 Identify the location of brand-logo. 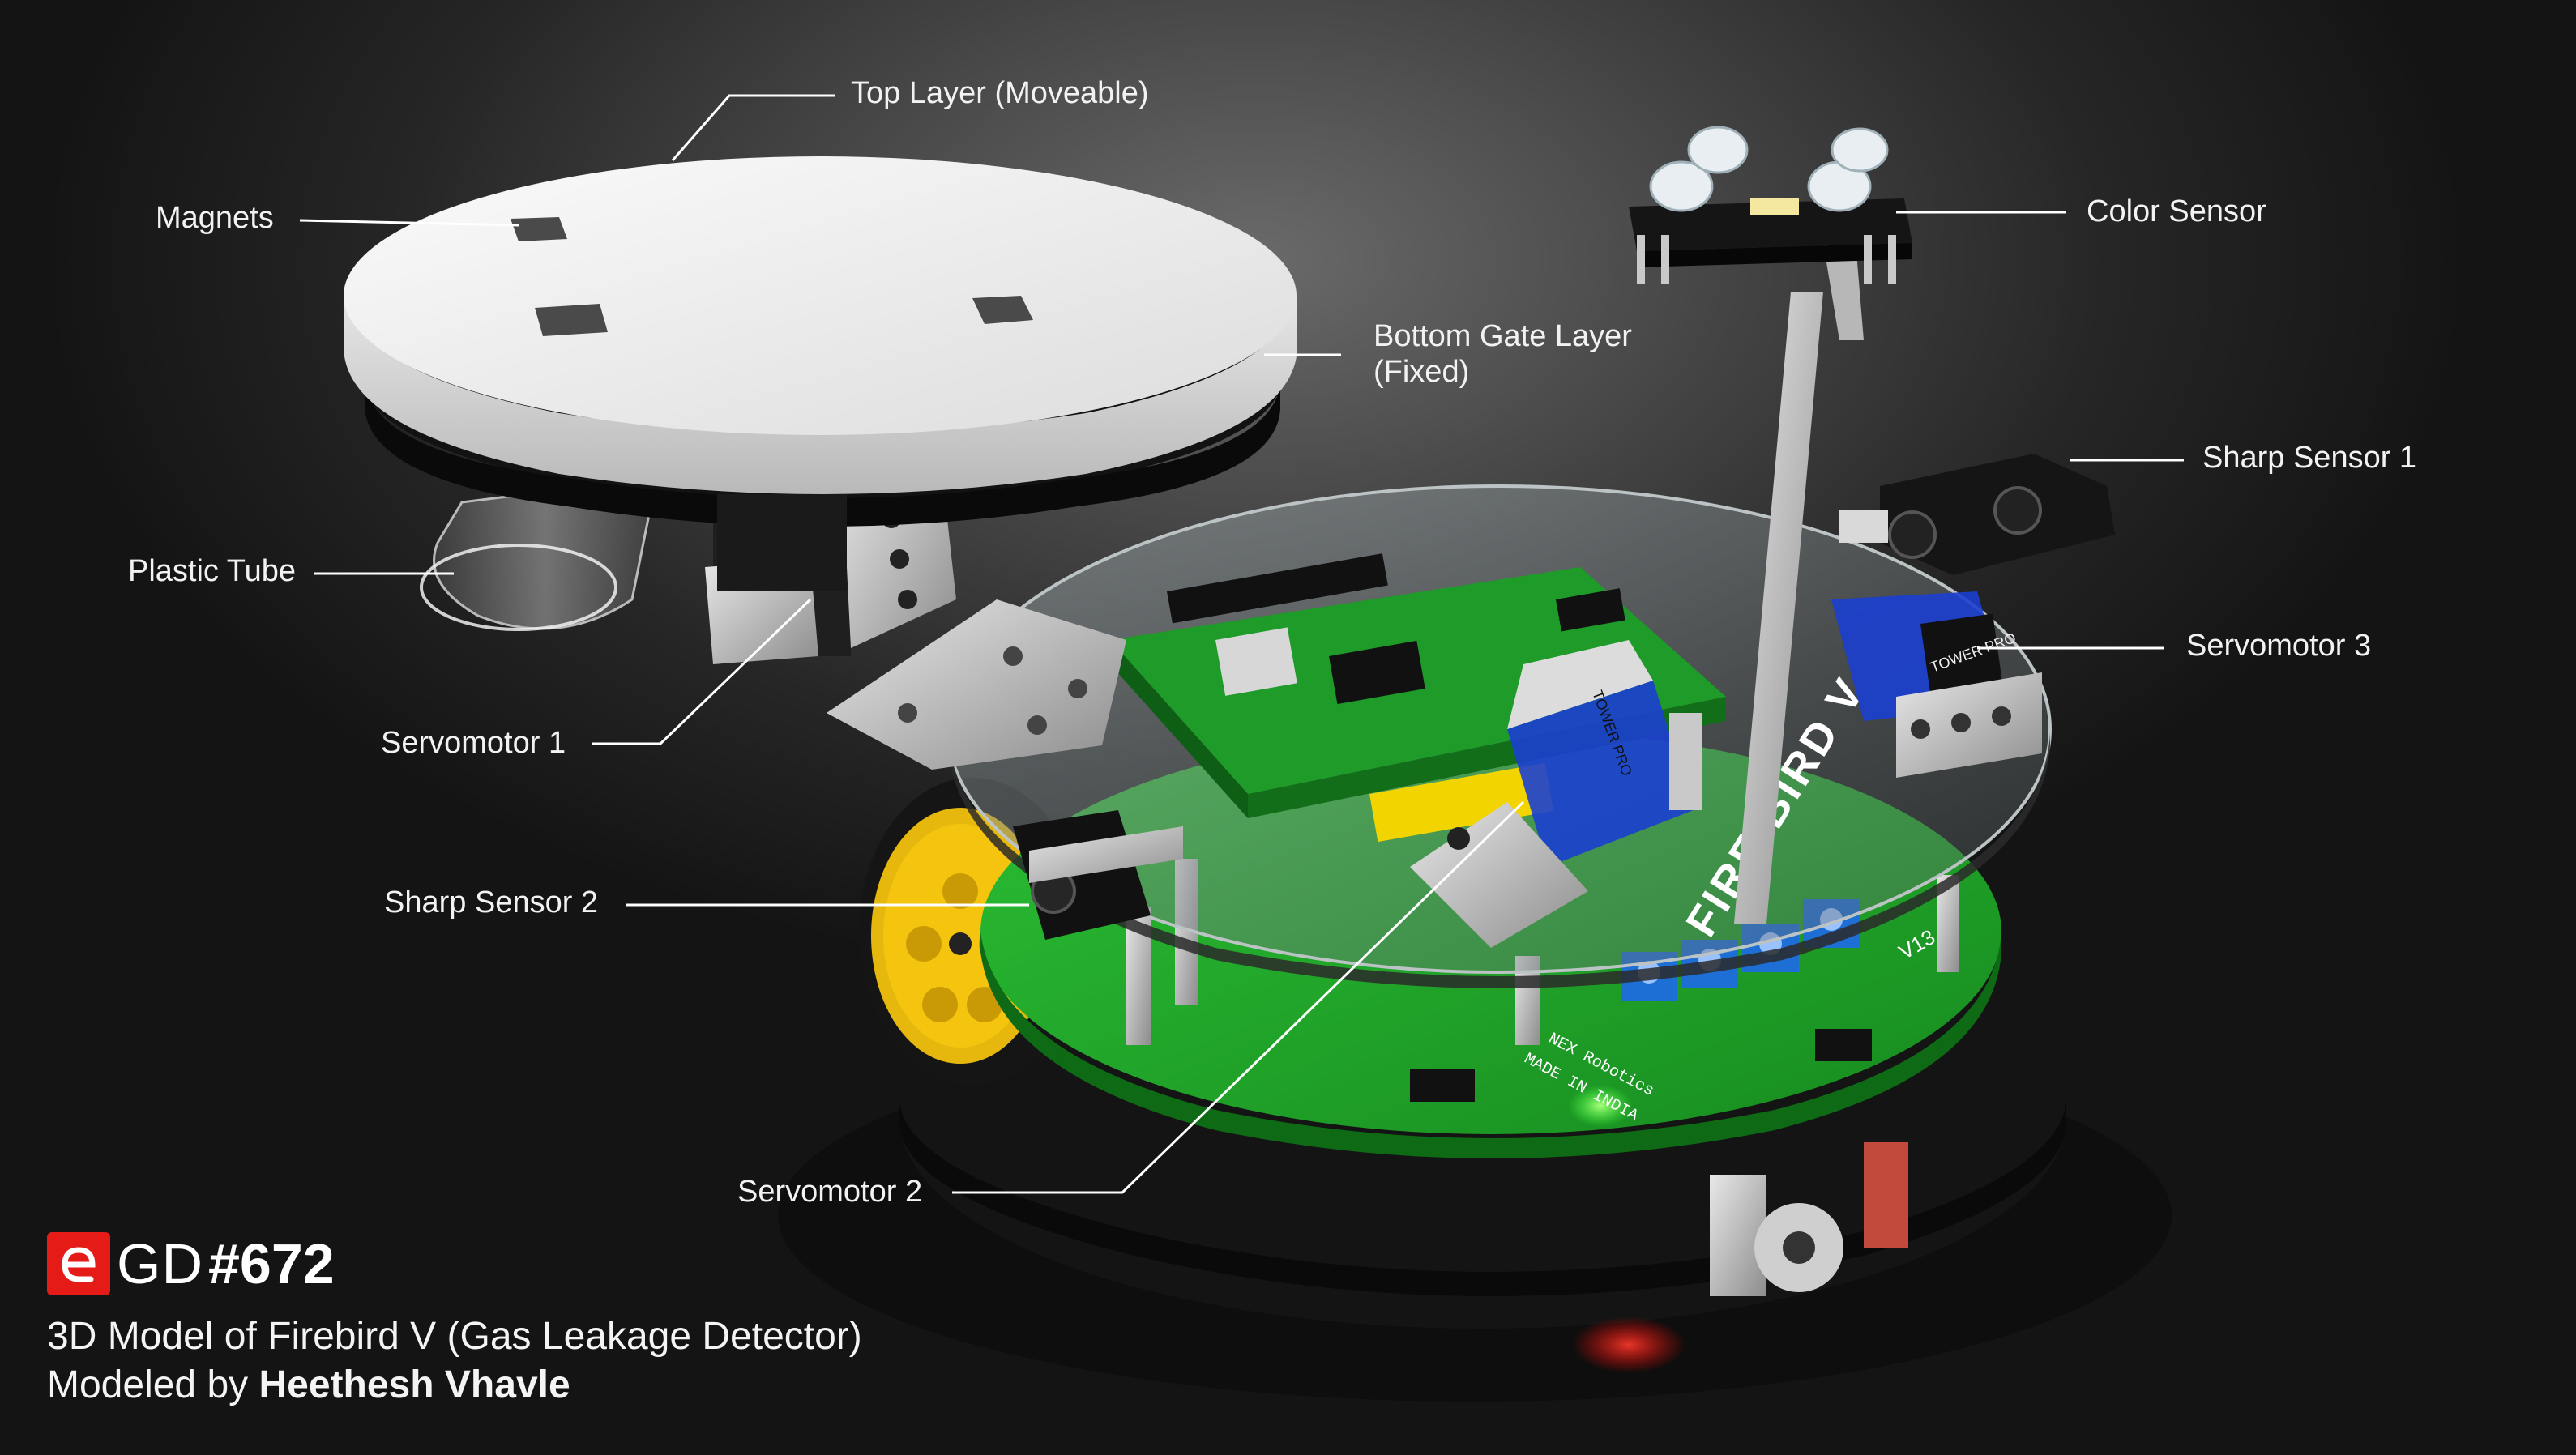
(78, 1263).